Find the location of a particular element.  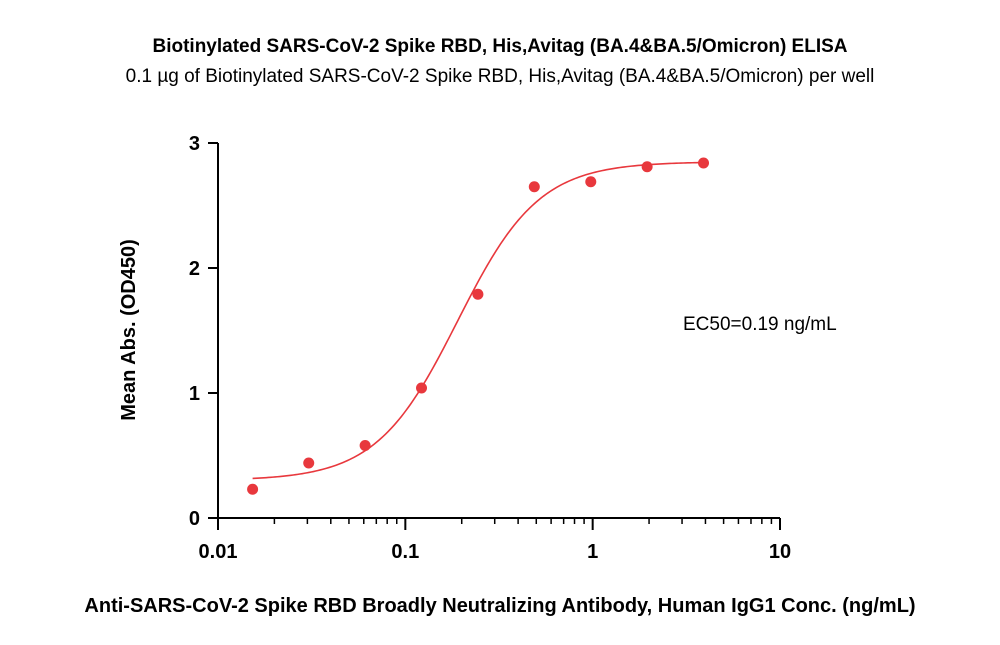

y-tick-label: 3 is located at coordinates (194, 144).